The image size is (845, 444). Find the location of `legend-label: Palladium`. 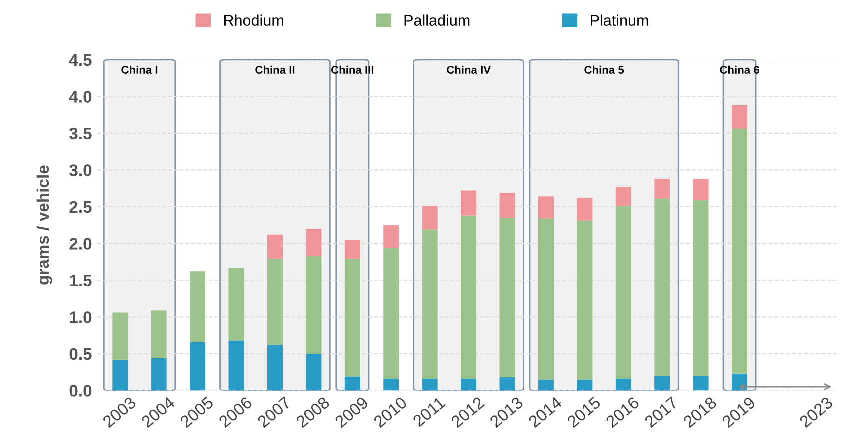

legend-label: Palladium is located at coordinates (437, 20).